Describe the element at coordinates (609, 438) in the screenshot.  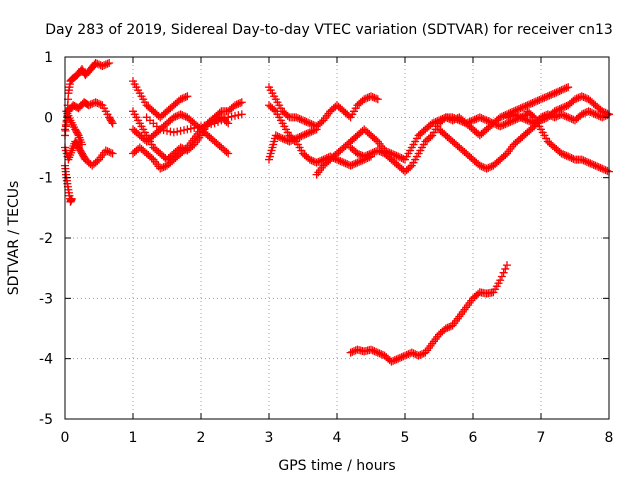
I see `x-tick-label: 8` at that location.